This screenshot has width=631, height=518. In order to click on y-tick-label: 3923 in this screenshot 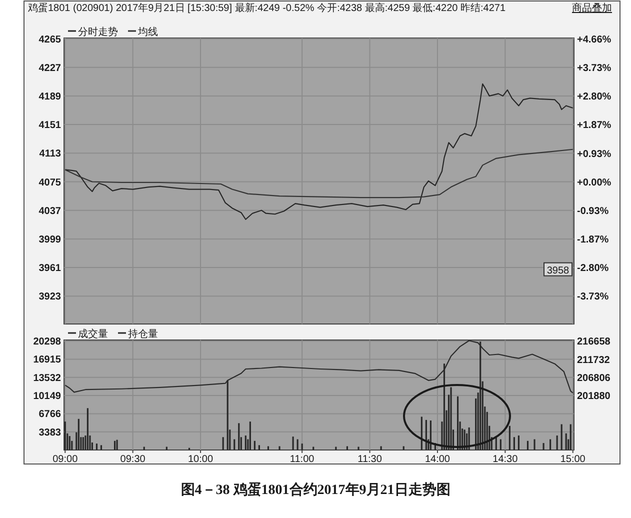, I will do `click(50, 297)`.